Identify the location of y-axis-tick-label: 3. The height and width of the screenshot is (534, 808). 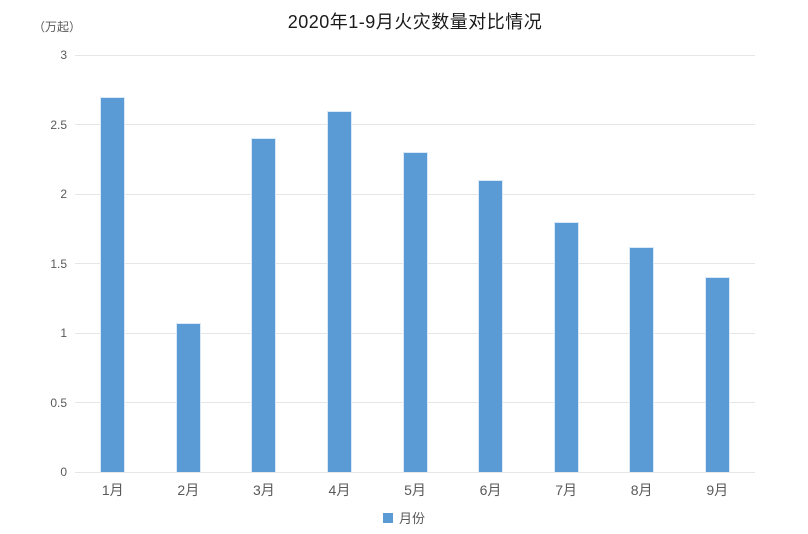
(63, 55).